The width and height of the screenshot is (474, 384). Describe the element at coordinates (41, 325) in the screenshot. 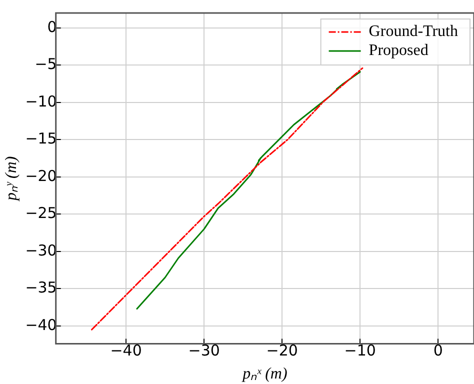

I see `y-tick-label: −40` at that location.